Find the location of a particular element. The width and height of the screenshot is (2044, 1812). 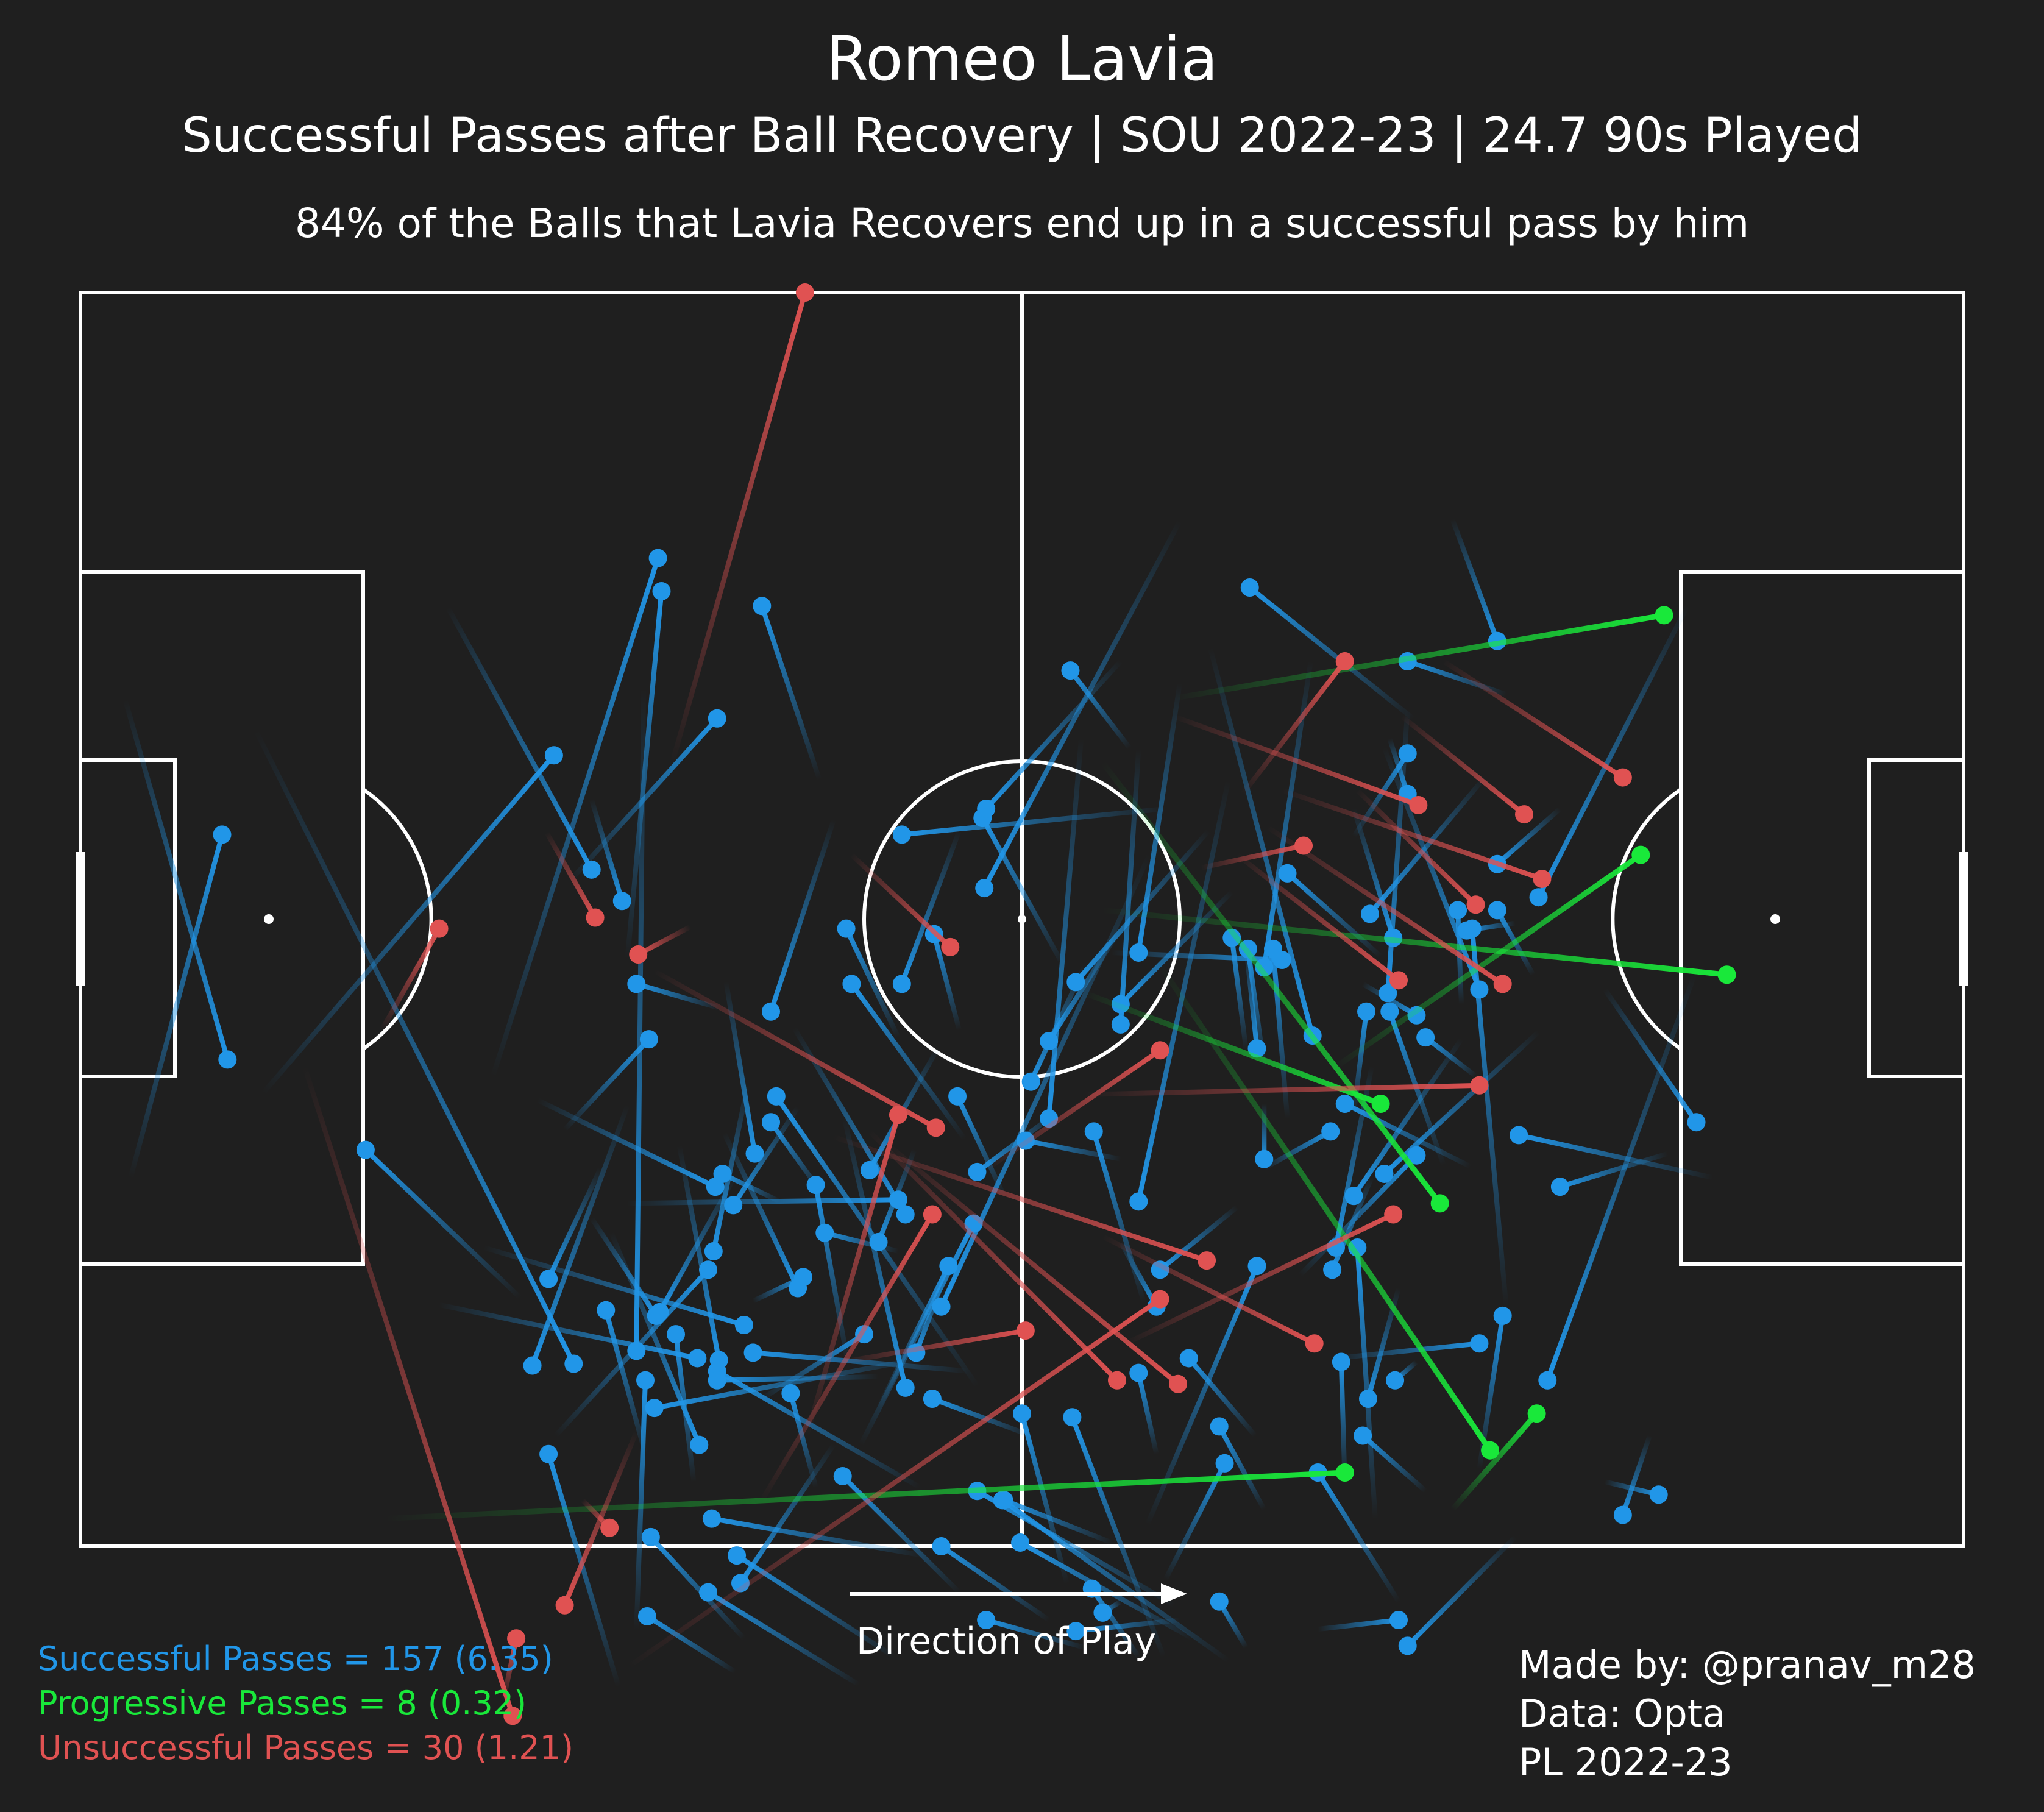

direction-label: Direction of Play is located at coordinates (1006, 1641).